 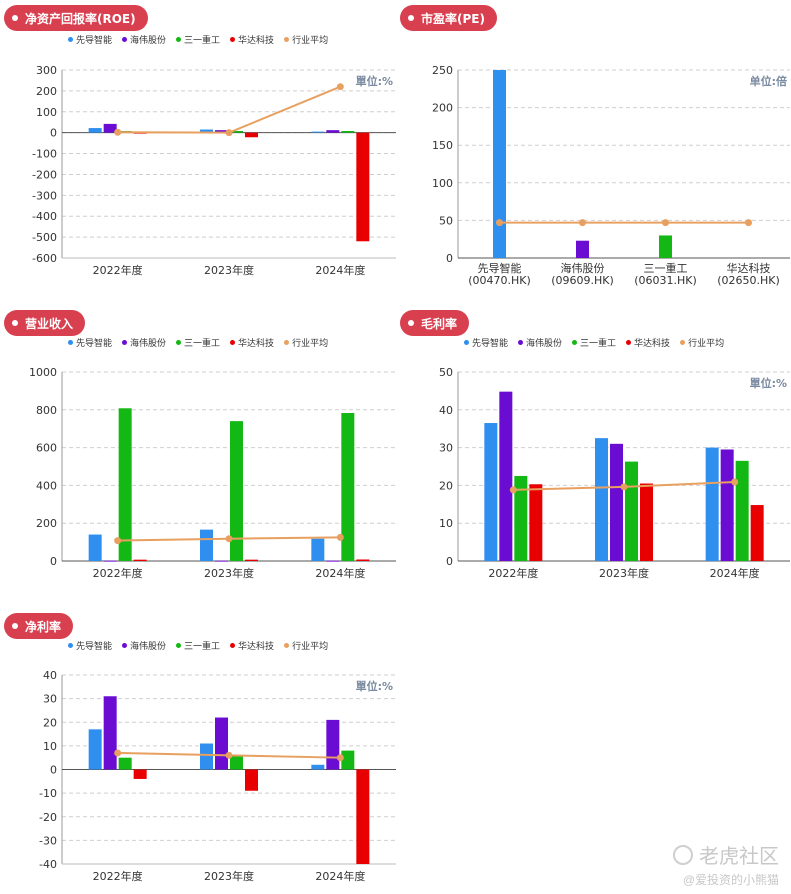 I want to click on y-tick-label: 800, so click(x=46, y=410).